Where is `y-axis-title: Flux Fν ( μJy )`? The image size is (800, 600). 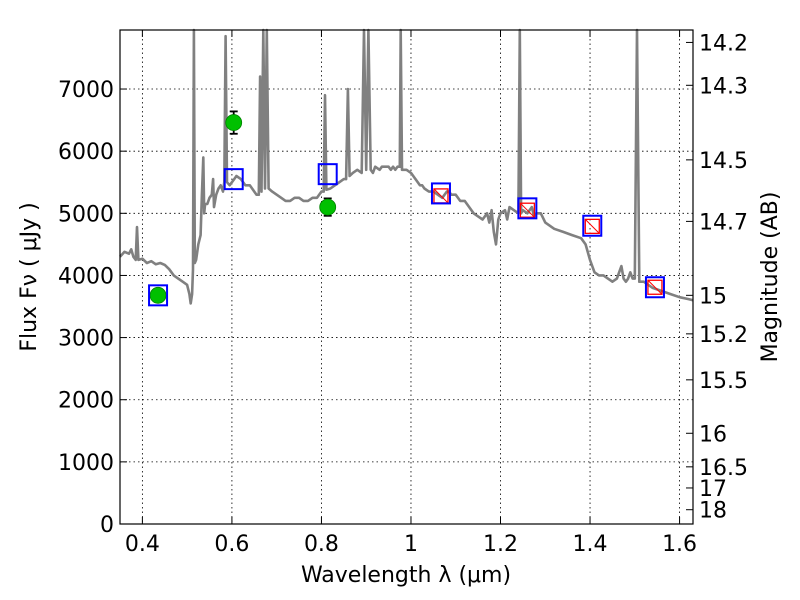
y-axis-title: Flux Fν ( μJy ) is located at coordinates (29, 276).